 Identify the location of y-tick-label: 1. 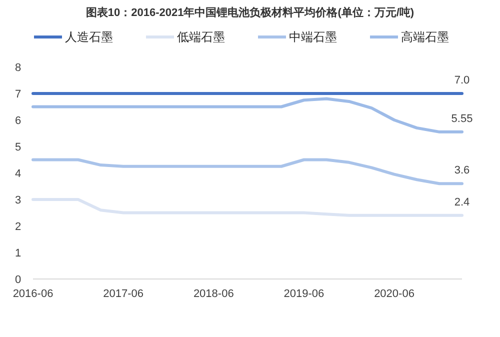
(18, 254).